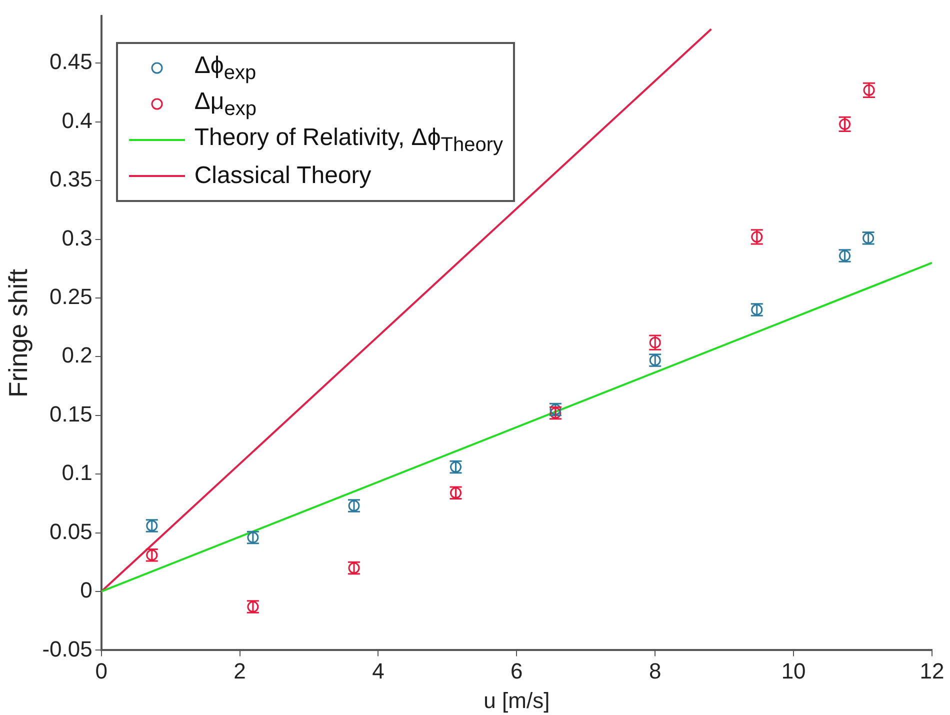 This screenshot has height=715, width=950. Describe the element at coordinates (71, 297) in the screenshot. I see `y-tick-label: 0.25` at that location.